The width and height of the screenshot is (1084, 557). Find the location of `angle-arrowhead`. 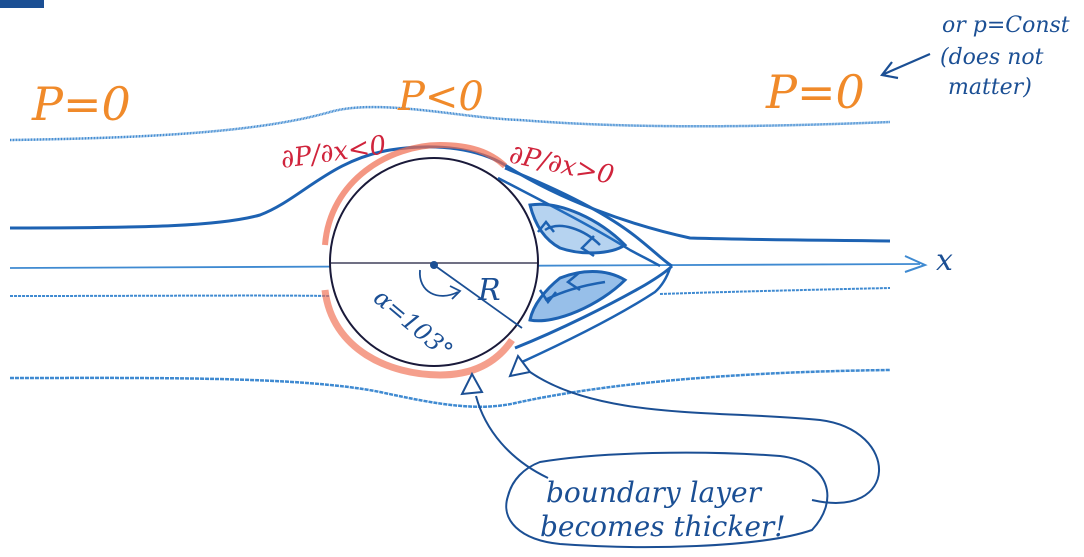

angle-arrowhead is located at coordinates (455, 292).